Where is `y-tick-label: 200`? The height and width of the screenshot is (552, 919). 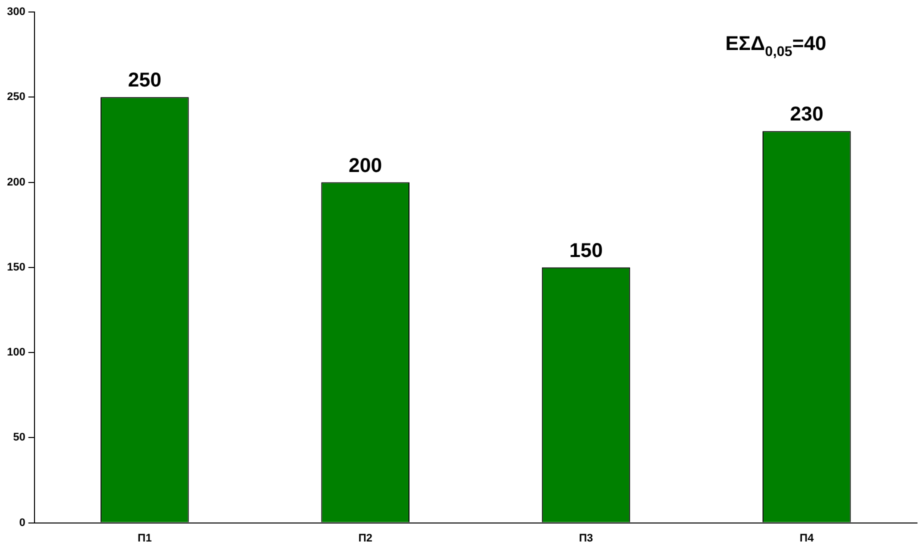 y-tick-label: 200 is located at coordinates (16, 182).